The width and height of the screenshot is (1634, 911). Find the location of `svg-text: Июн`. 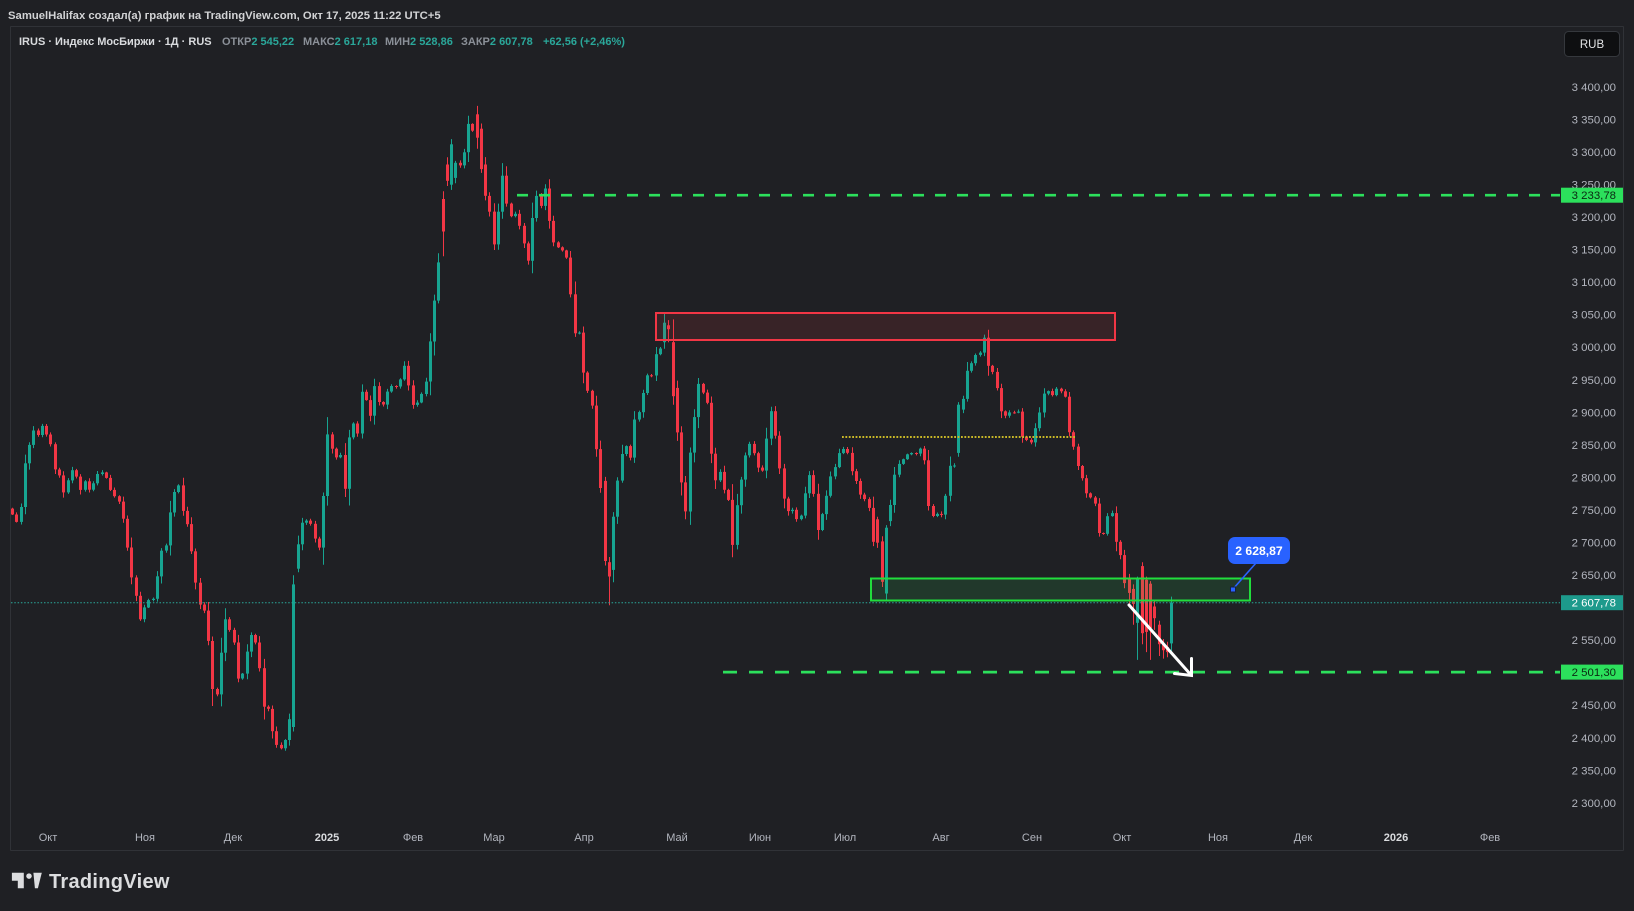

svg-text: Июн is located at coordinates (760, 838).